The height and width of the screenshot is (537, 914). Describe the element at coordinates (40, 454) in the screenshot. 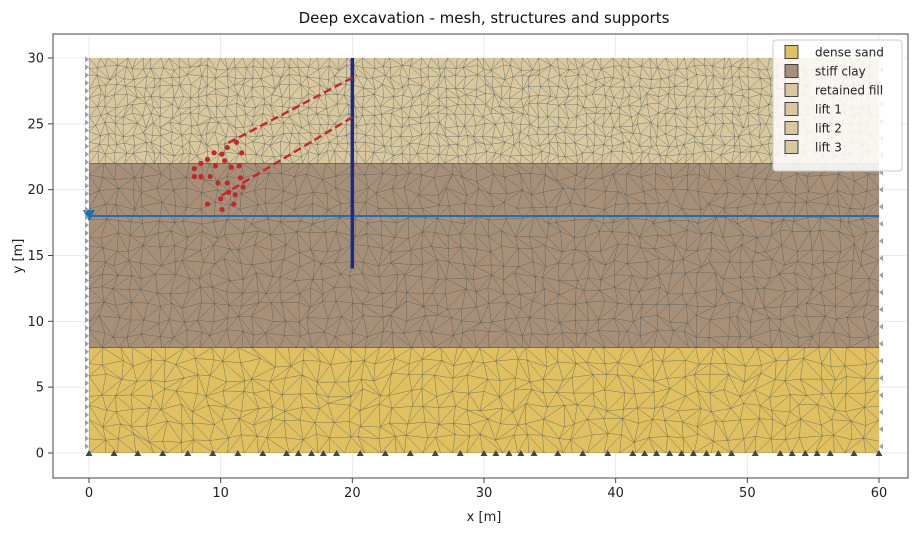

I see `y-tick-label: 0` at that location.